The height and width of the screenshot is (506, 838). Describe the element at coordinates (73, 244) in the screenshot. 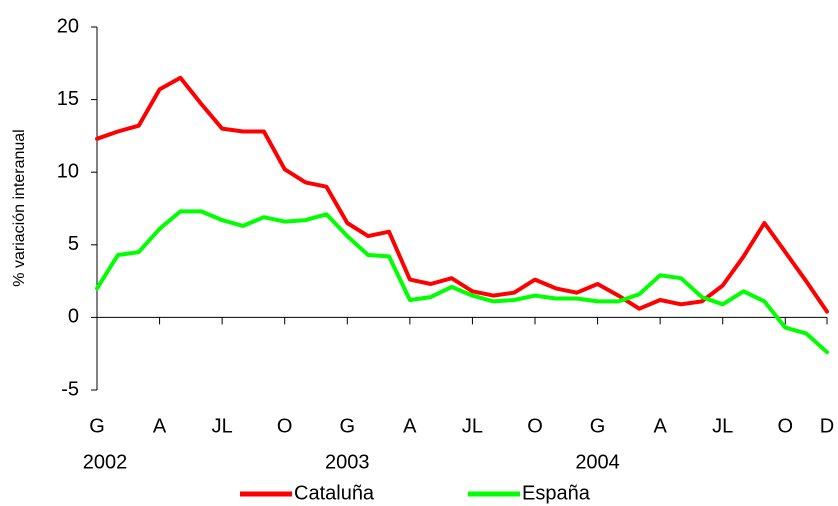

I see `y-tick-label: 5` at that location.